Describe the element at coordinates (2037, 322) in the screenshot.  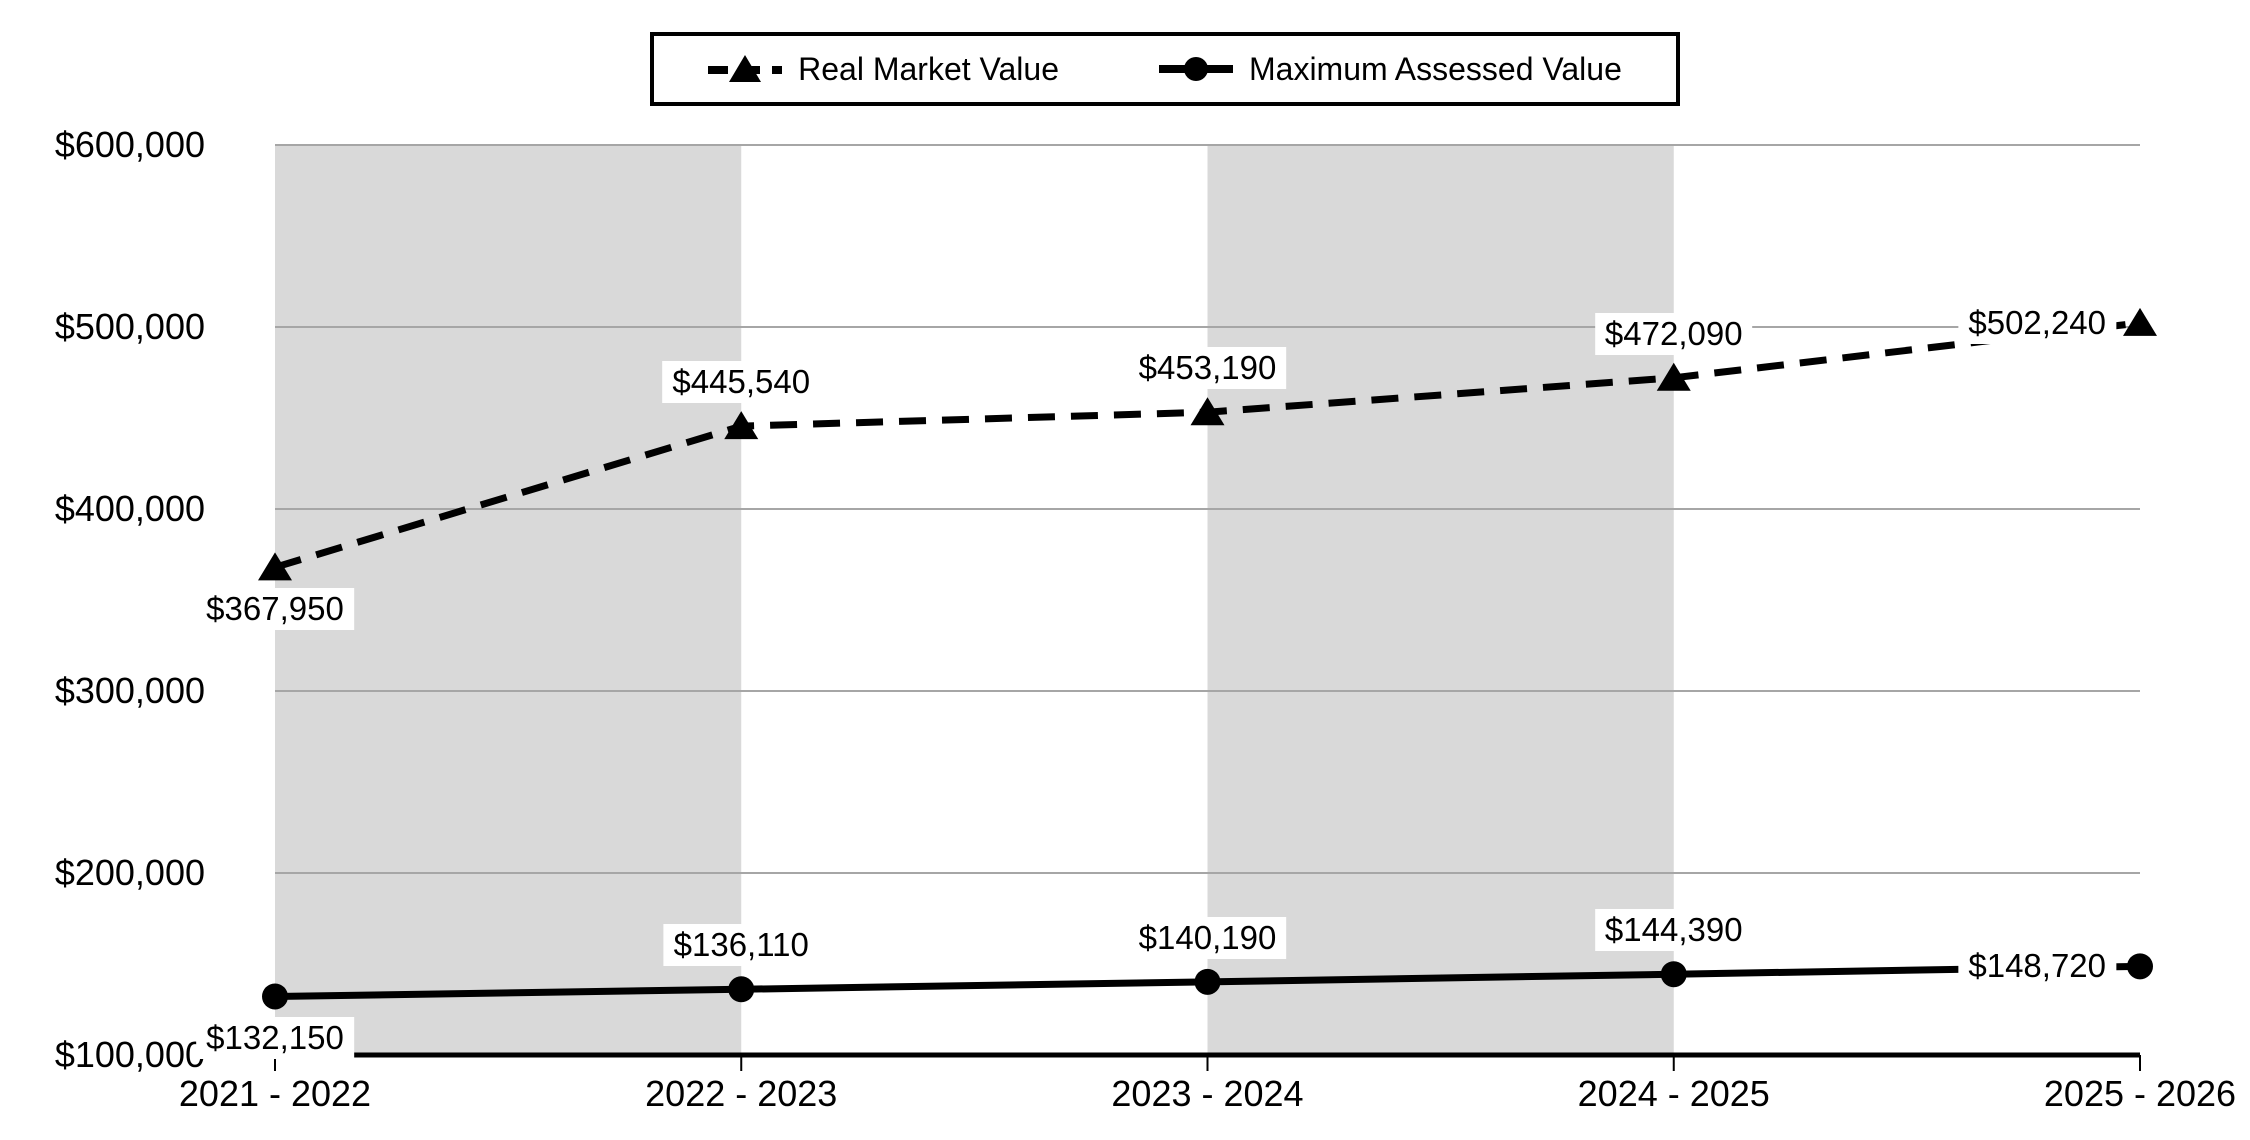
I see `data-label: $502,240` at that location.